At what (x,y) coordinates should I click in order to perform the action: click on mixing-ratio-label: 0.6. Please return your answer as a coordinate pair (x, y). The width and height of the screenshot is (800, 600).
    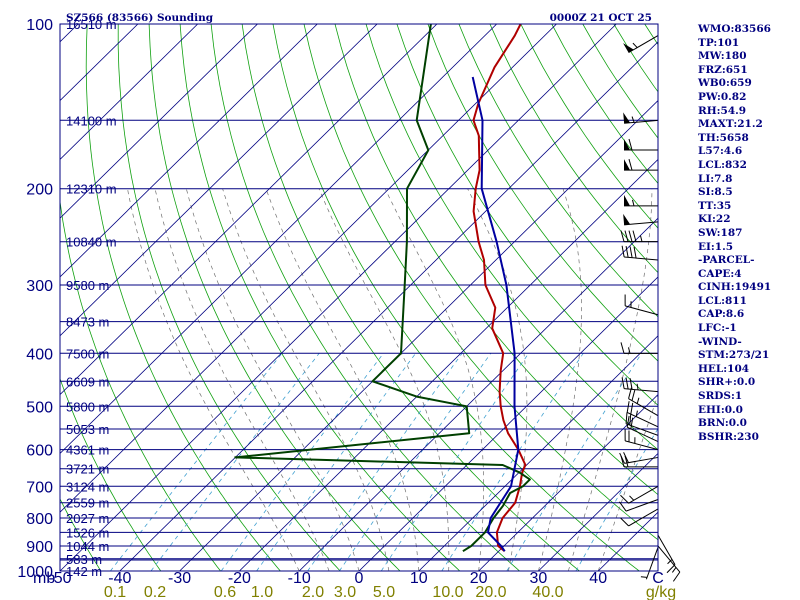
    Looking at the image, I should click on (225, 592).